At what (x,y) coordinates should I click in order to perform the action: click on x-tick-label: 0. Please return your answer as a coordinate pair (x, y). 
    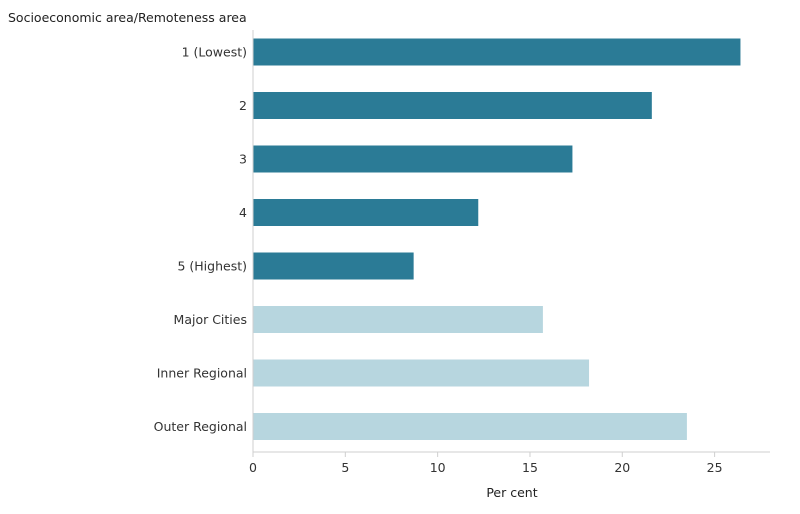
    Looking at the image, I should click on (253, 467).